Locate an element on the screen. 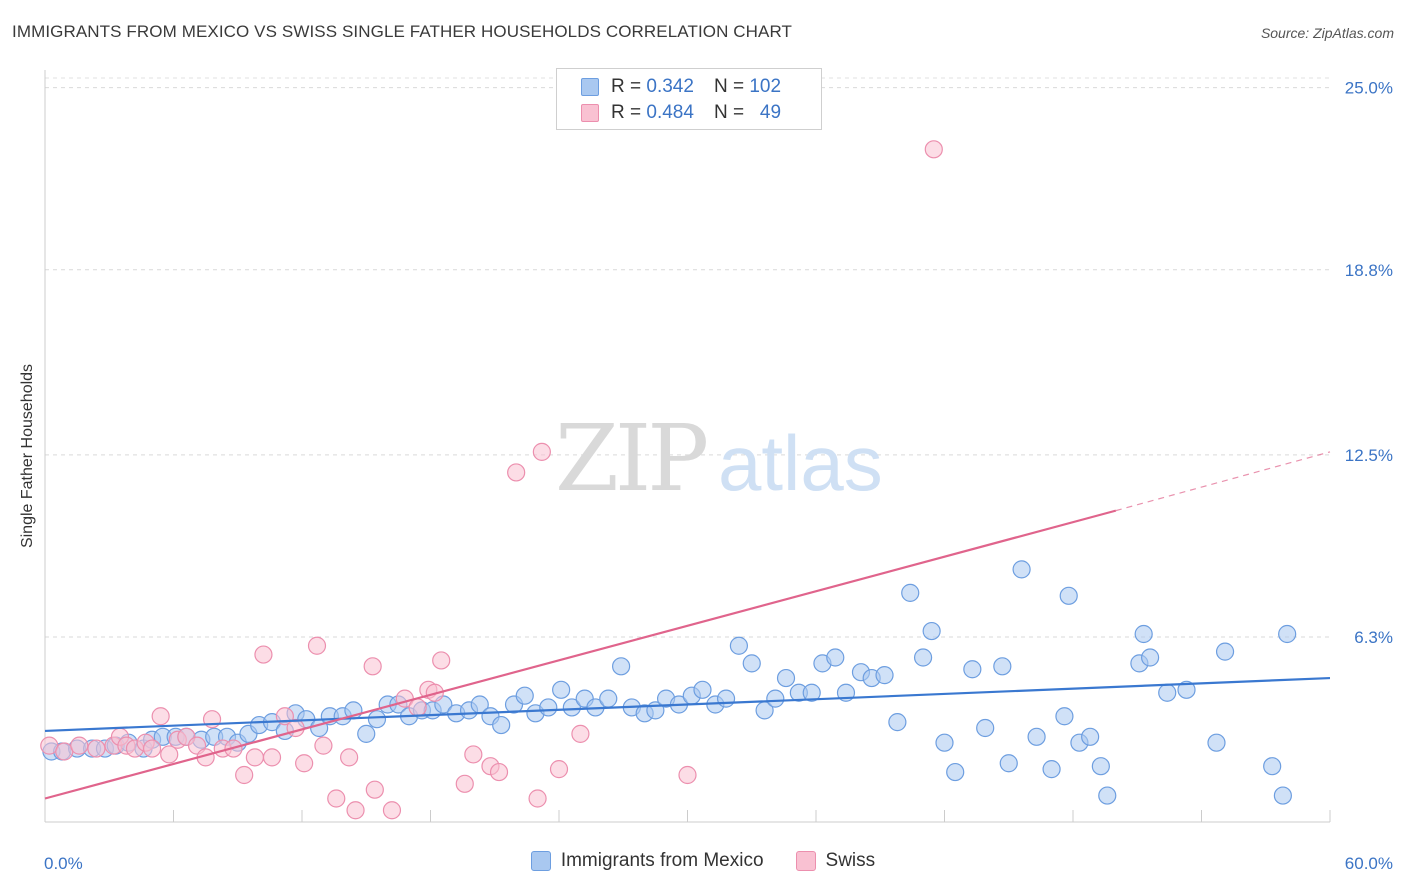 This screenshot has height=892, width=1406. legend-label-mexico: Immigrants from Mexico is located at coordinates (662, 860).